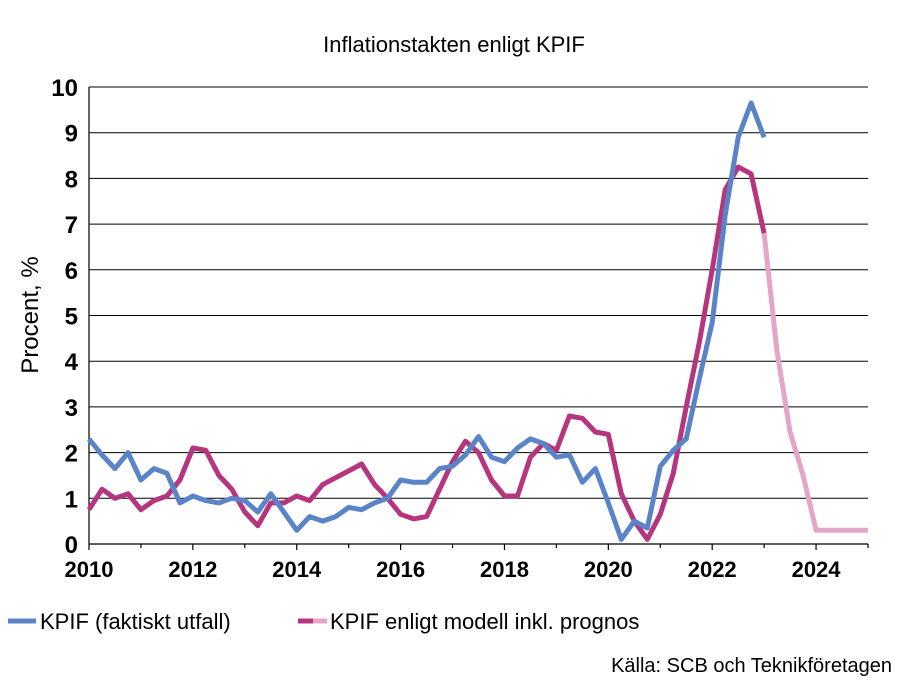 This screenshot has height=700, width=908. Describe the element at coordinates (64, 317) in the screenshot. I see `y-tick-labels: 0 1 2 3 4 5 6 7 8 9 10` at that location.